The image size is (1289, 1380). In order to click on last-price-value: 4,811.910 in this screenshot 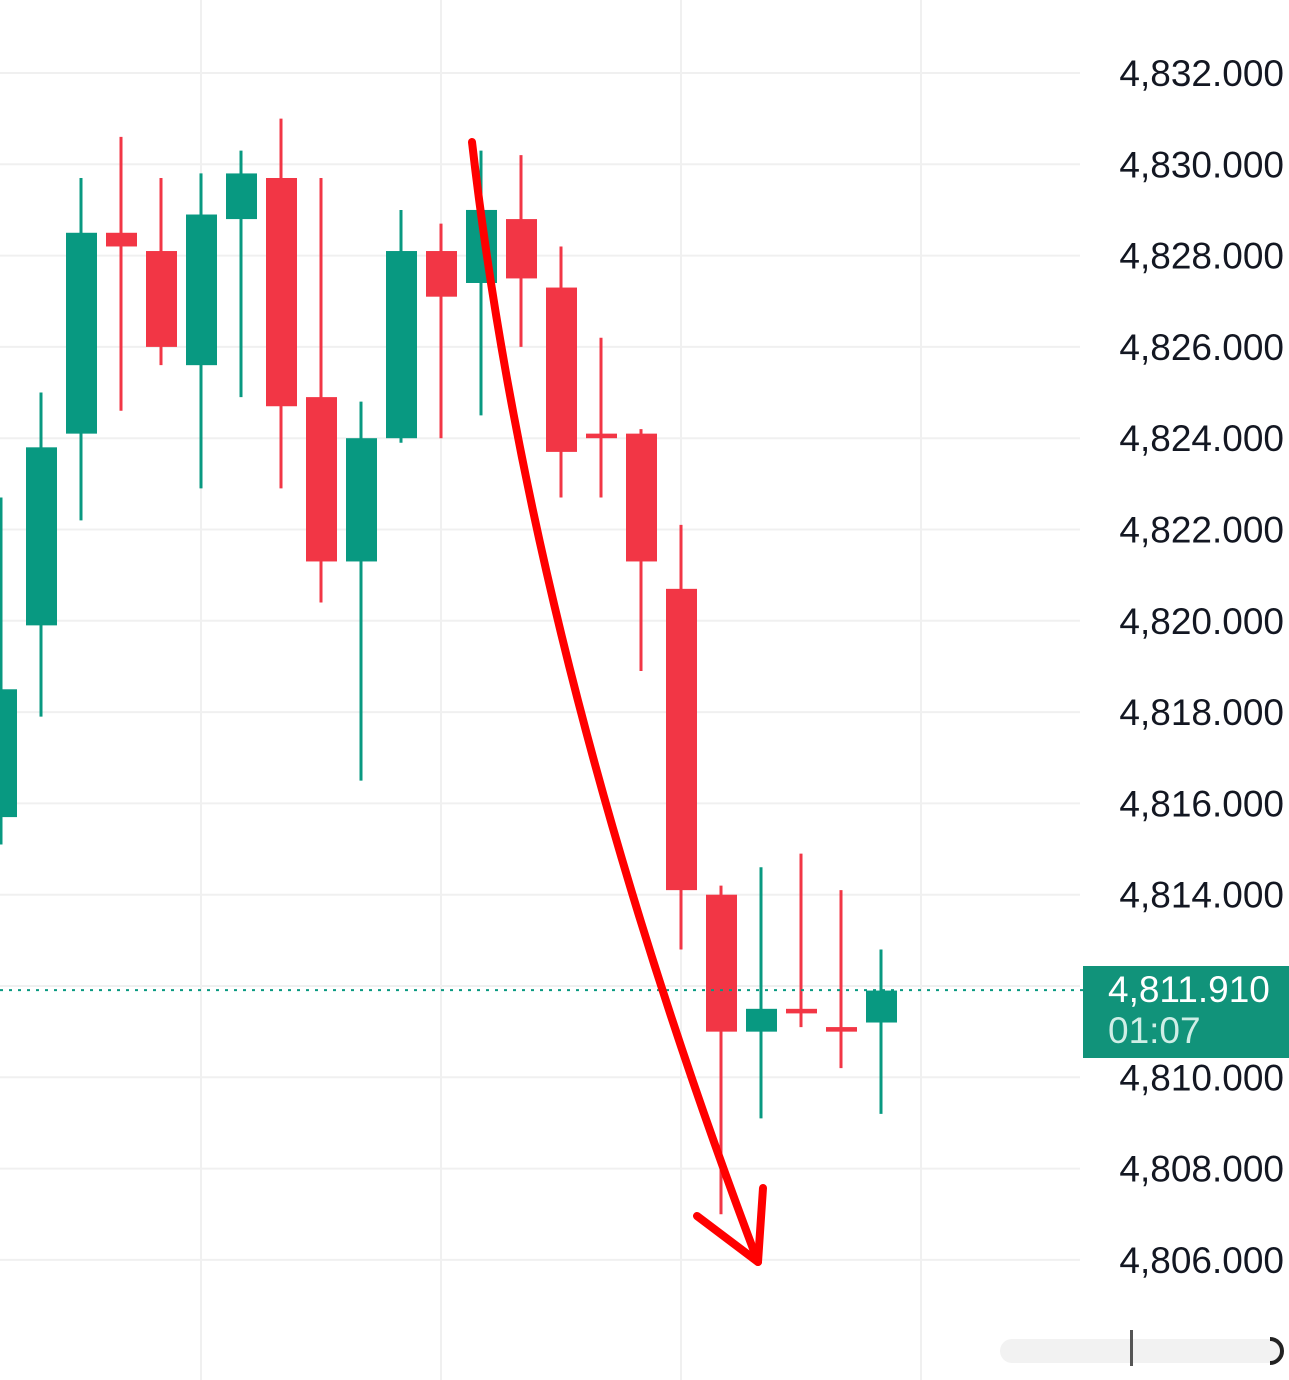, I will do `click(1189, 989)`.